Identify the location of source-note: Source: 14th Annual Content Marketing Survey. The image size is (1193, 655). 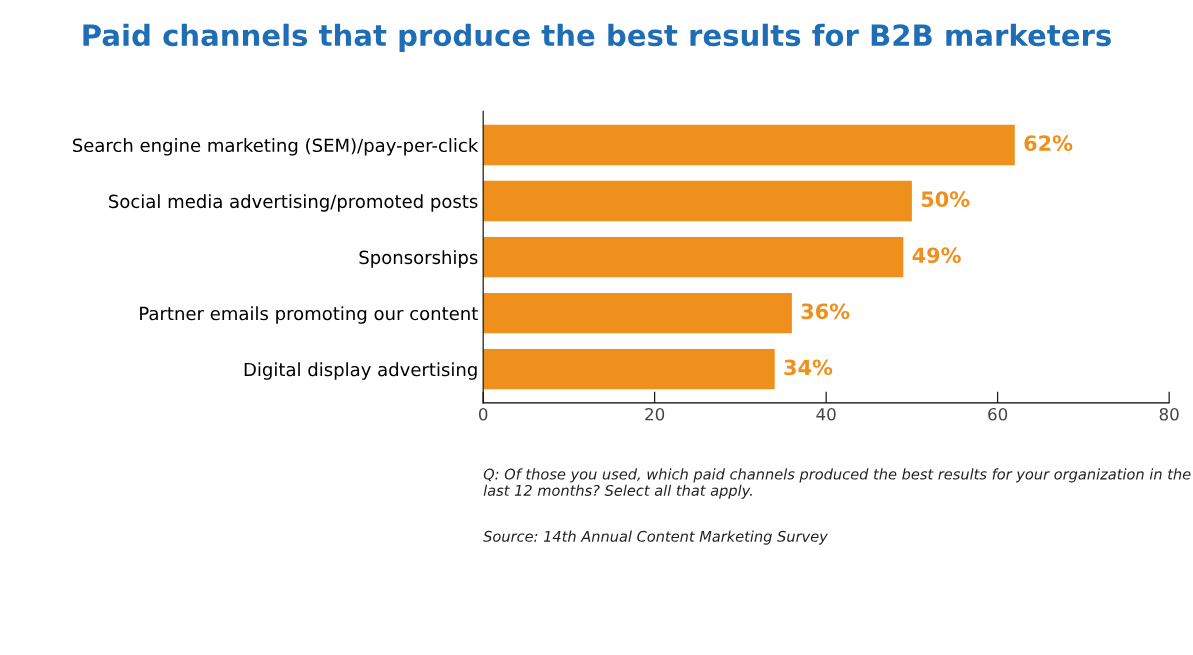
(655, 537).